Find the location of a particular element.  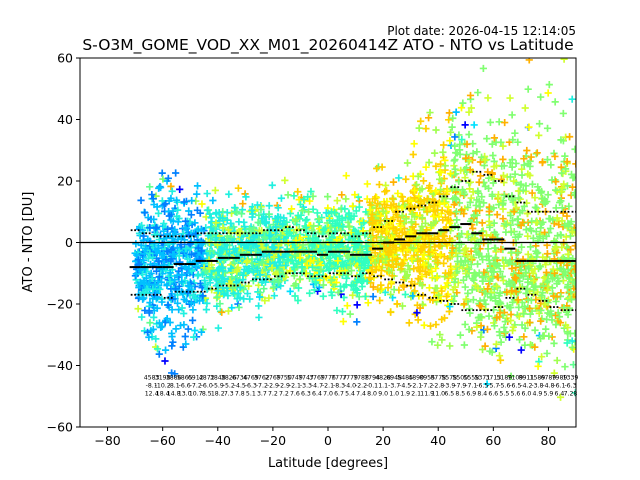

annotation-34-2: 6.0 is located at coordinates (526, 393).